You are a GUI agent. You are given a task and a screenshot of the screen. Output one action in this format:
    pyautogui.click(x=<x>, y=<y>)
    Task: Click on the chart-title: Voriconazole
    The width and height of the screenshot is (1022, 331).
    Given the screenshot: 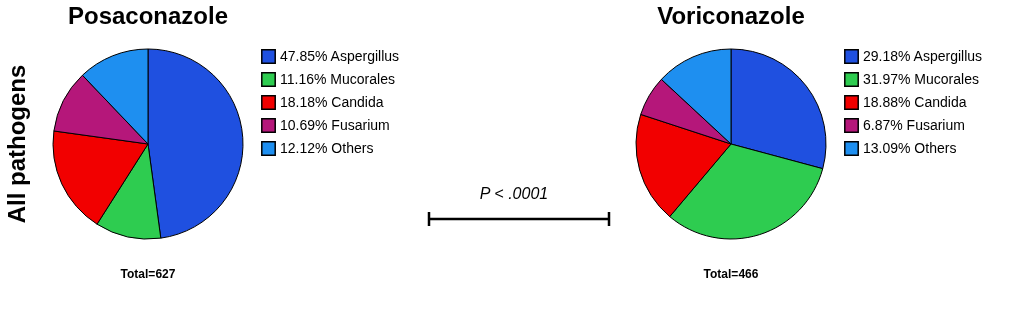 What is the action you would take?
    pyautogui.click(x=731, y=15)
    